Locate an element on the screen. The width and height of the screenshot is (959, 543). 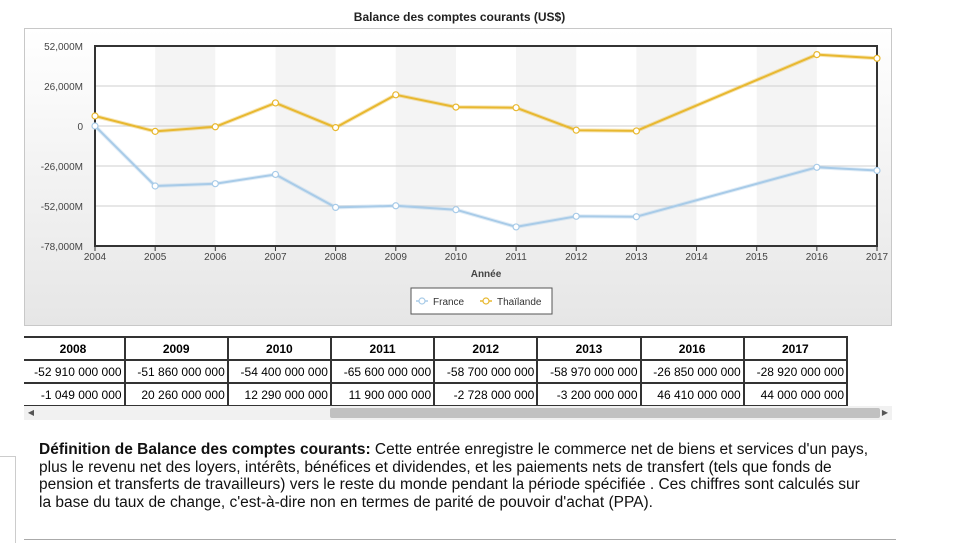
table-cell: -58 970 000 000 is located at coordinates (589, 371).